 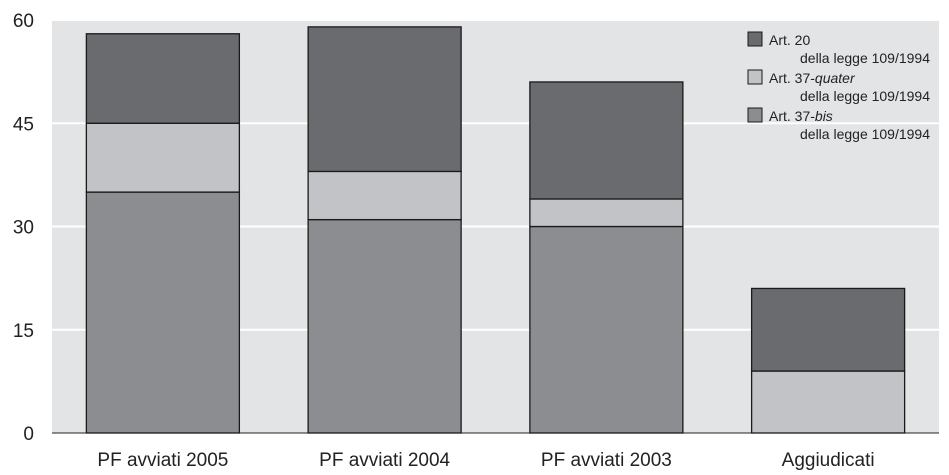 I want to click on y-tick-label: 0, so click(x=28, y=434).